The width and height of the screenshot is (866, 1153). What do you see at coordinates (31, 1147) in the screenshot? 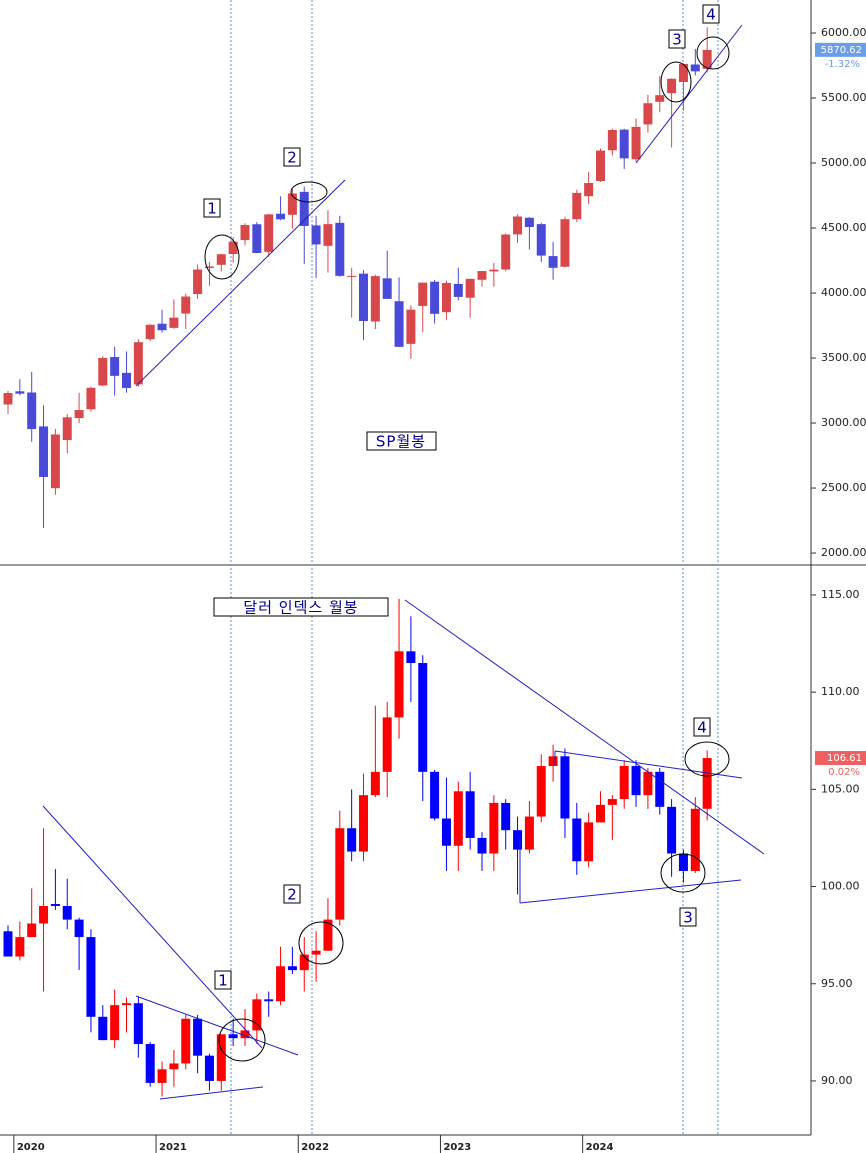
I see `x-tick-label: 2020` at bounding box center [31, 1147].